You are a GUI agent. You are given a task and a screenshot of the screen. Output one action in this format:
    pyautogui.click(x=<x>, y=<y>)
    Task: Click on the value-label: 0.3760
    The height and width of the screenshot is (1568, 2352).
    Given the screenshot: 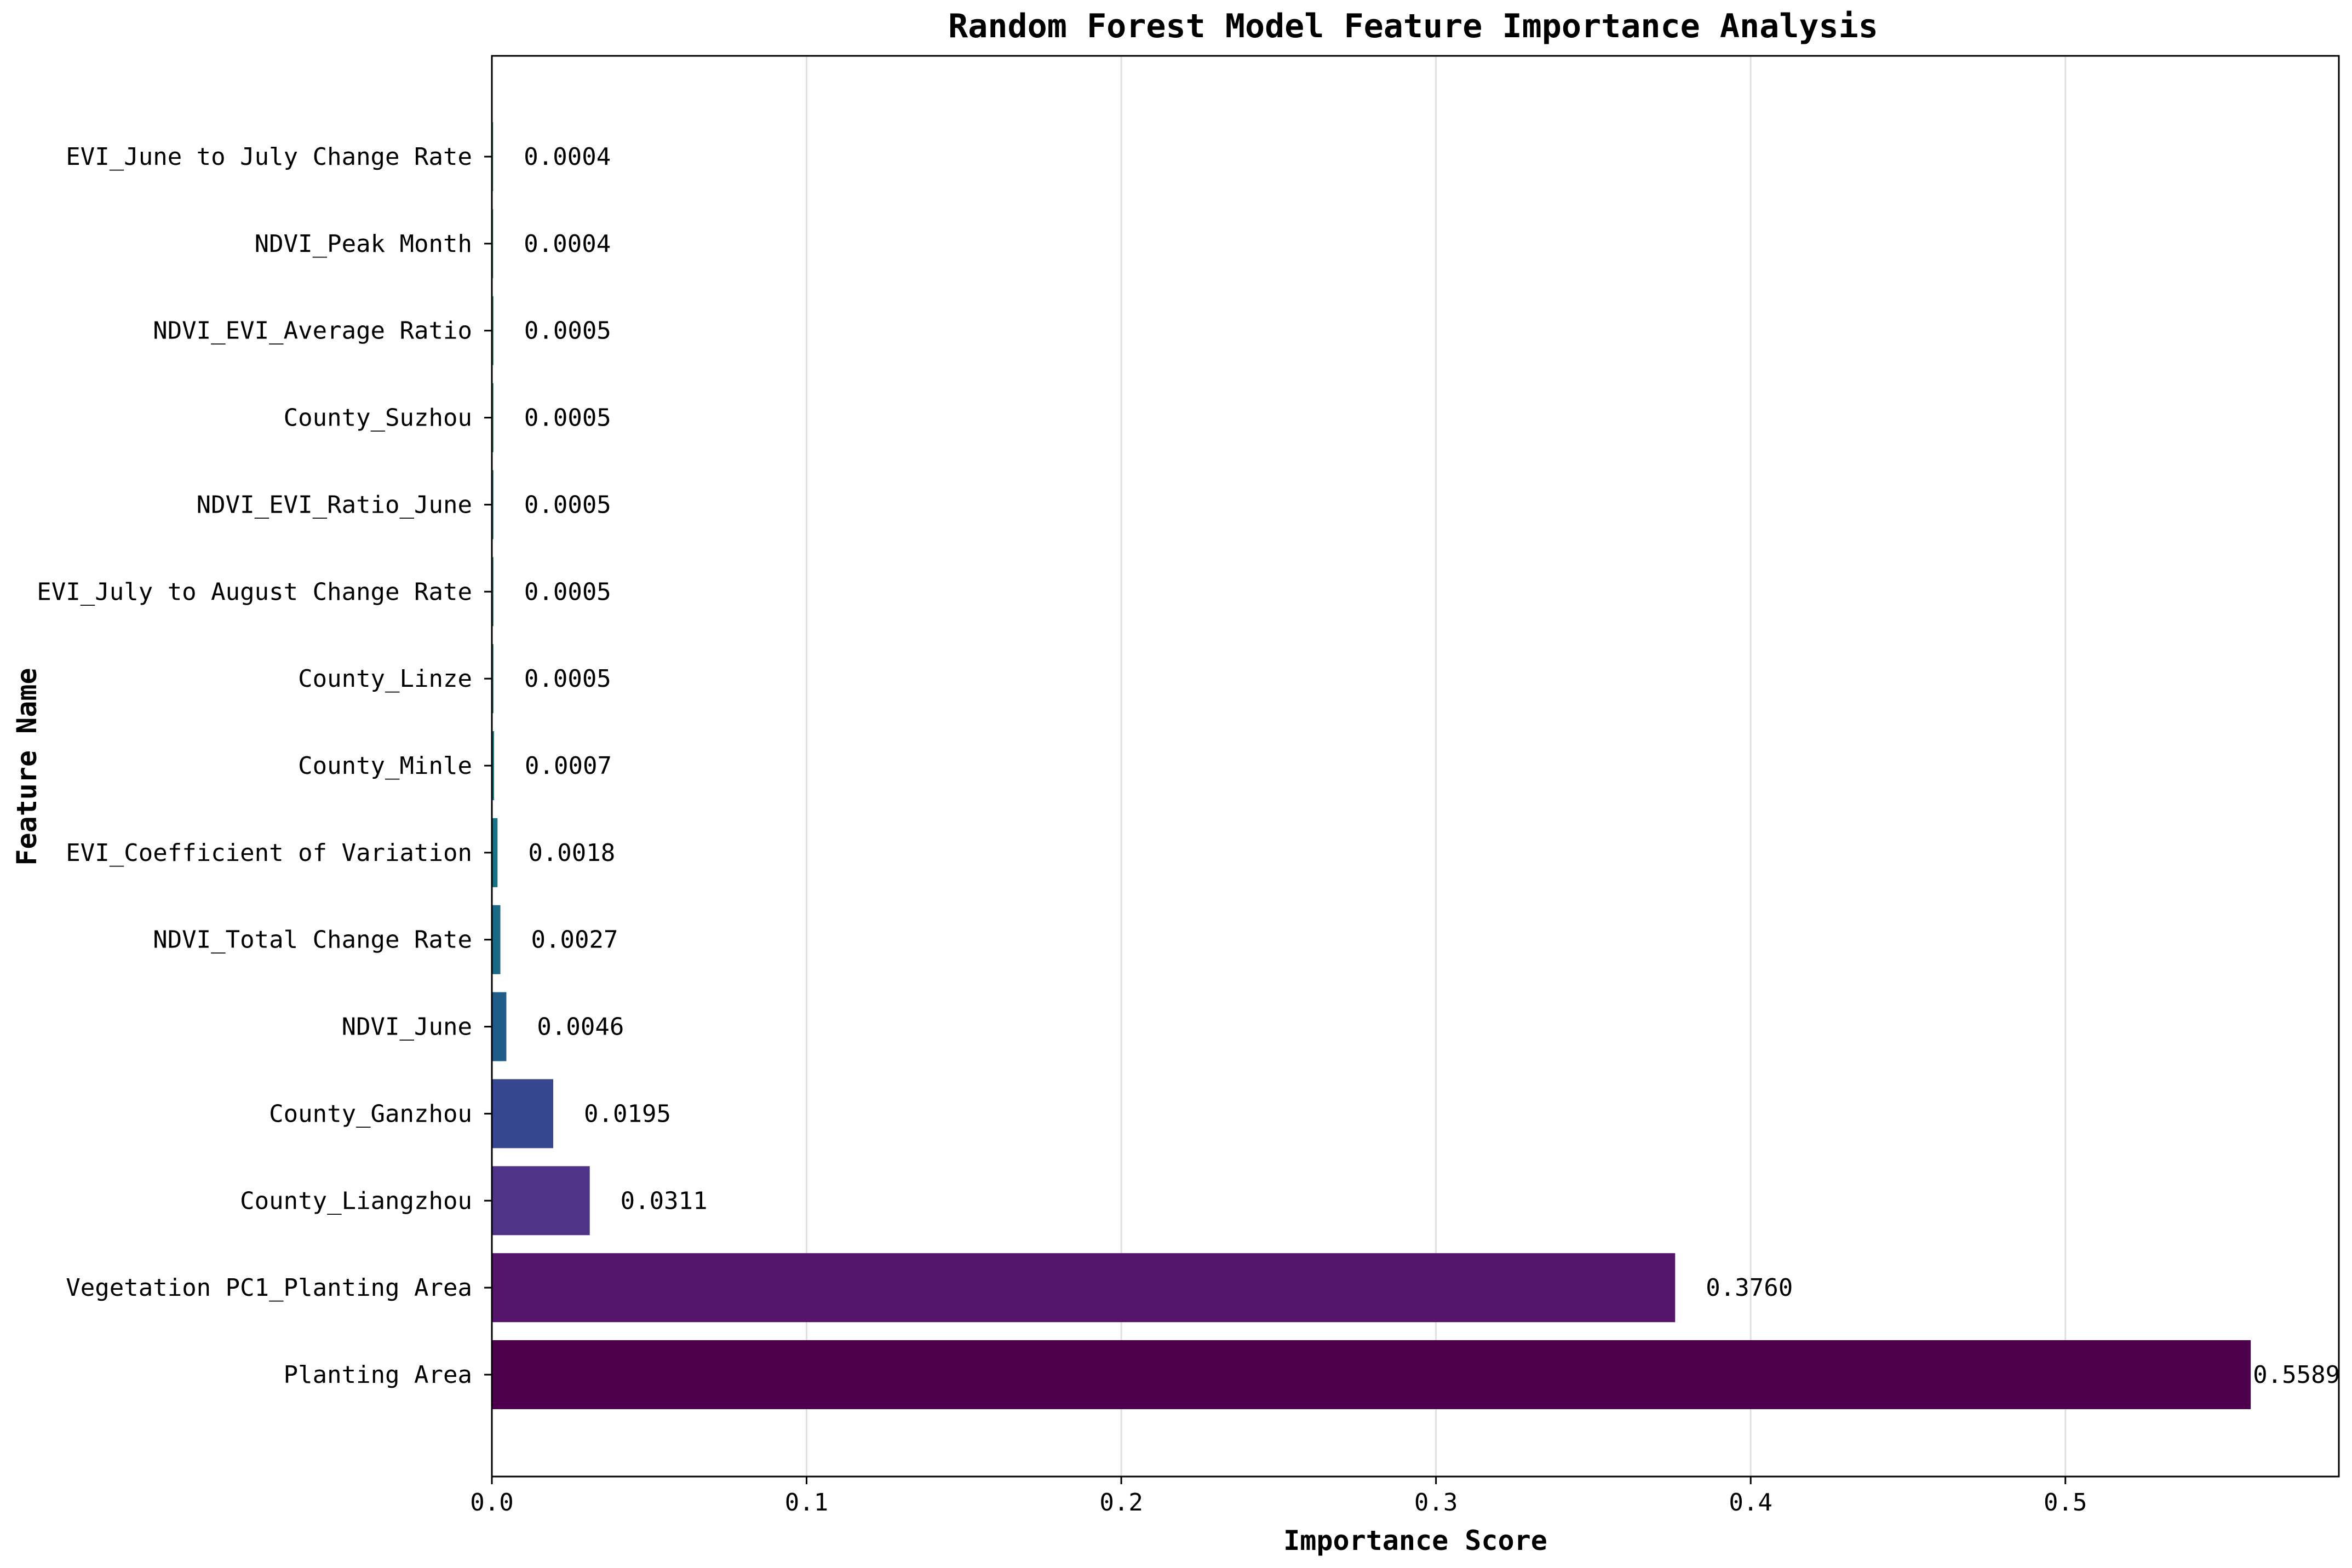 What is the action you would take?
    pyautogui.click(x=1749, y=1288)
    